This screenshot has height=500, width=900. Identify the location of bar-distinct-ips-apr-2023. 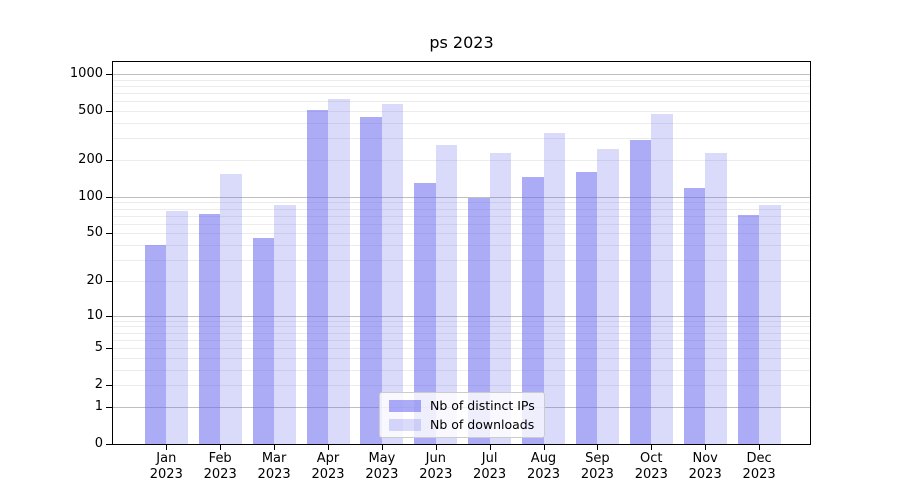
(317, 277).